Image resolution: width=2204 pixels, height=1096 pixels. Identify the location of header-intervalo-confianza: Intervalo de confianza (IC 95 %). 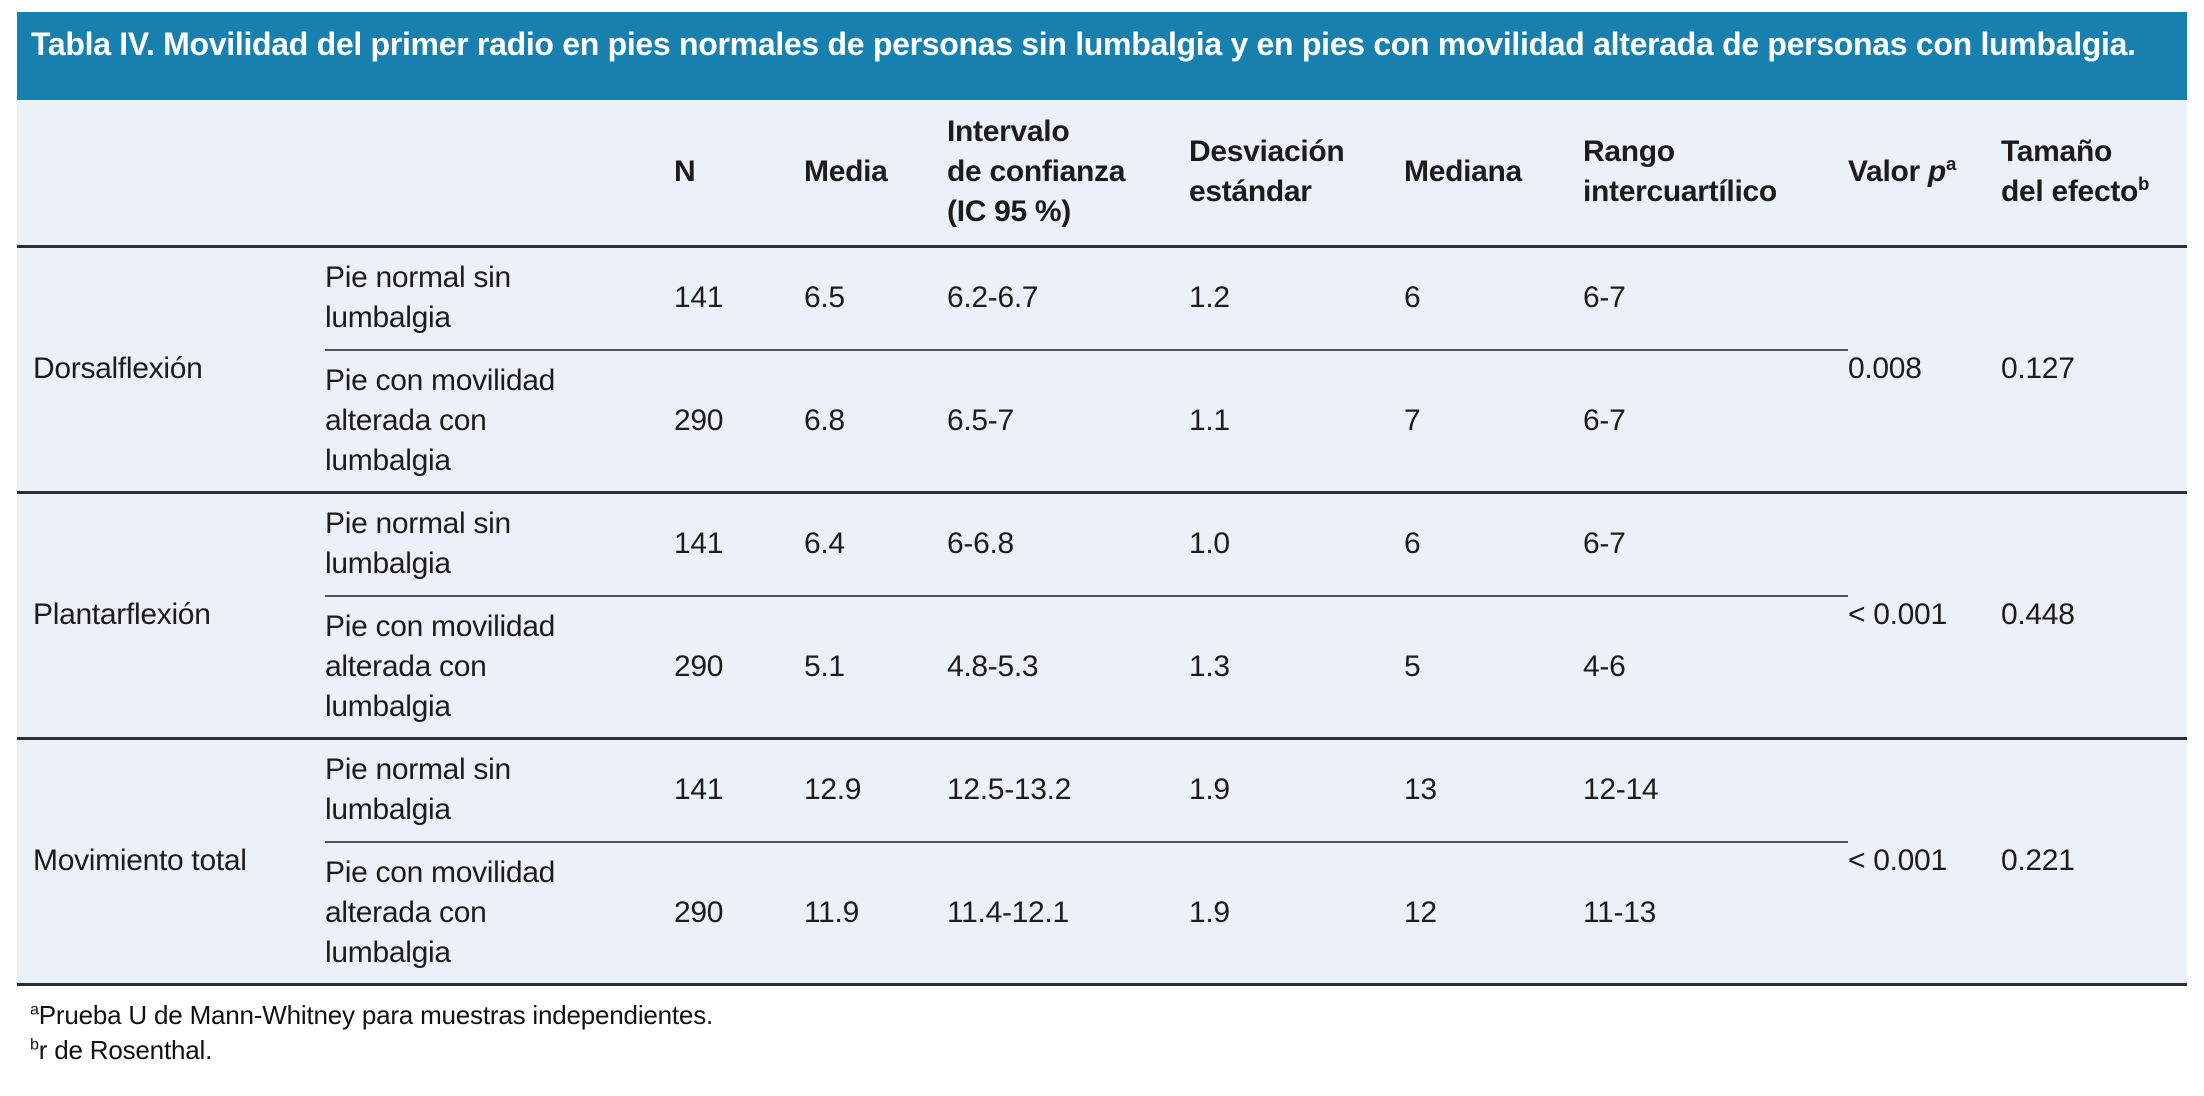
(1068, 174).